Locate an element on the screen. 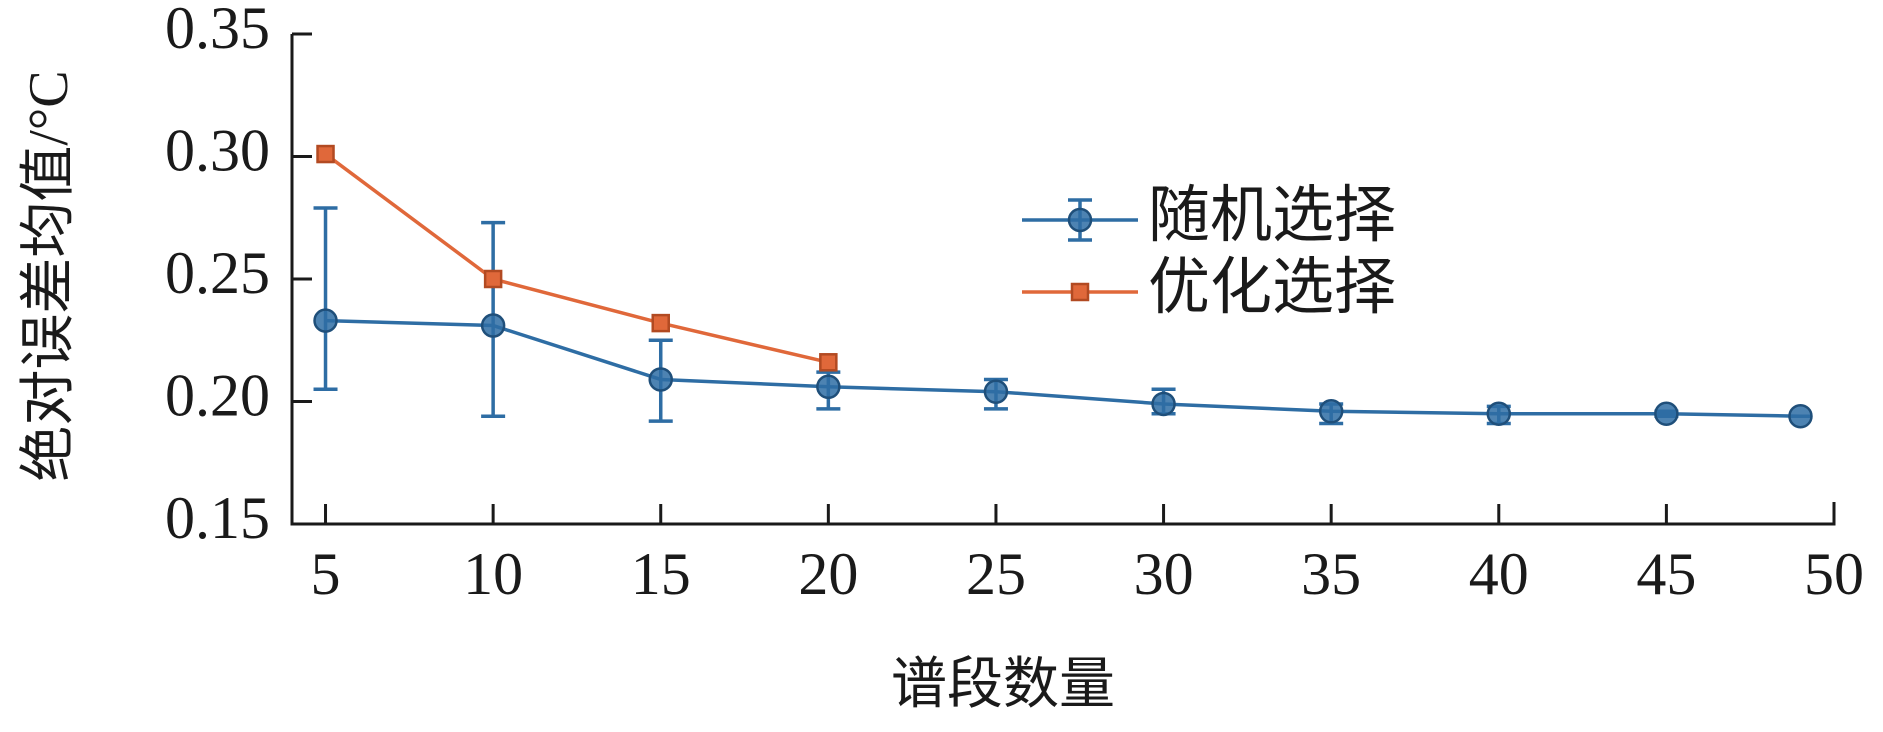  x-tick-label: 25 is located at coordinates (996, 574).